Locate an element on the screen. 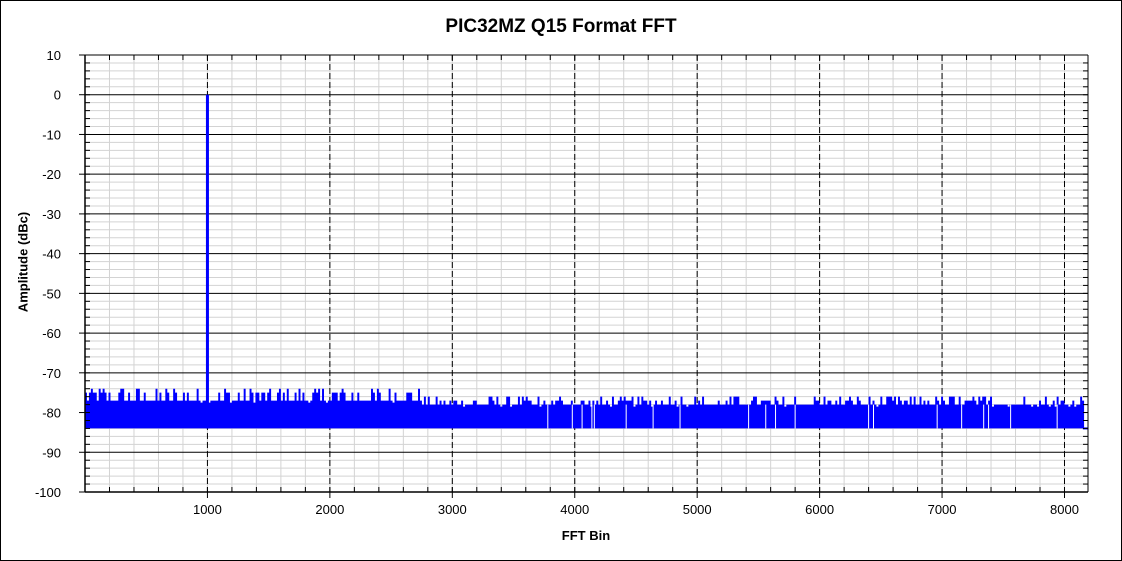 The height and width of the screenshot is (561, 1122). y-tick-label: -80 is located at coordinates (51, 413).